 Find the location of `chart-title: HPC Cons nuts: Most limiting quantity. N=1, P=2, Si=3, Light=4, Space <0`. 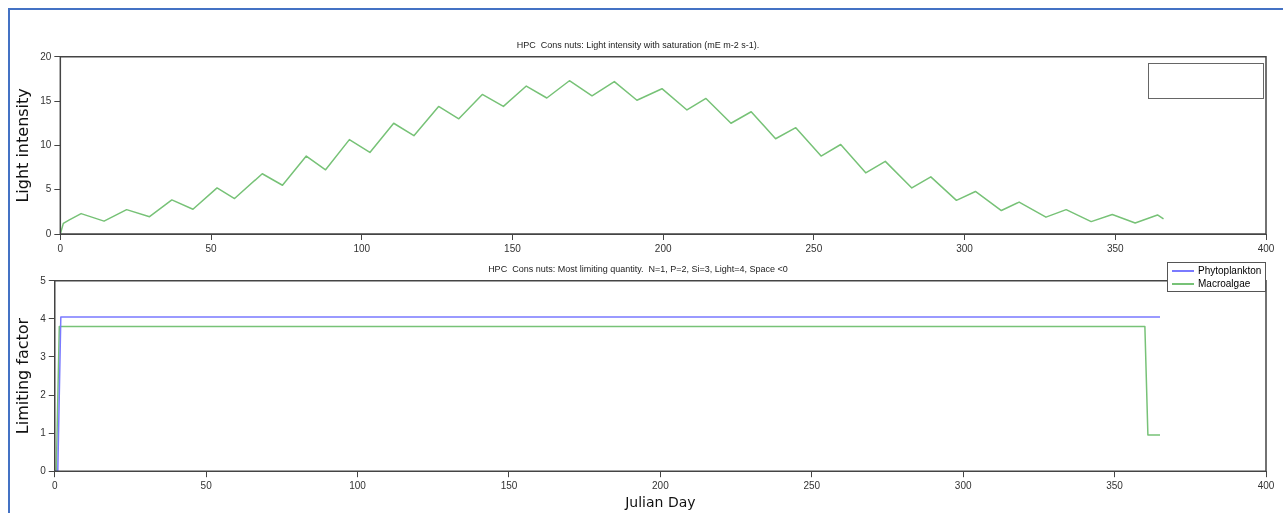

chart-title: HPC Cons nuts: Most limiting quantity. N=1, P=2, Si=3, Light=4, Space <0 is located at coordinates (638, 268).